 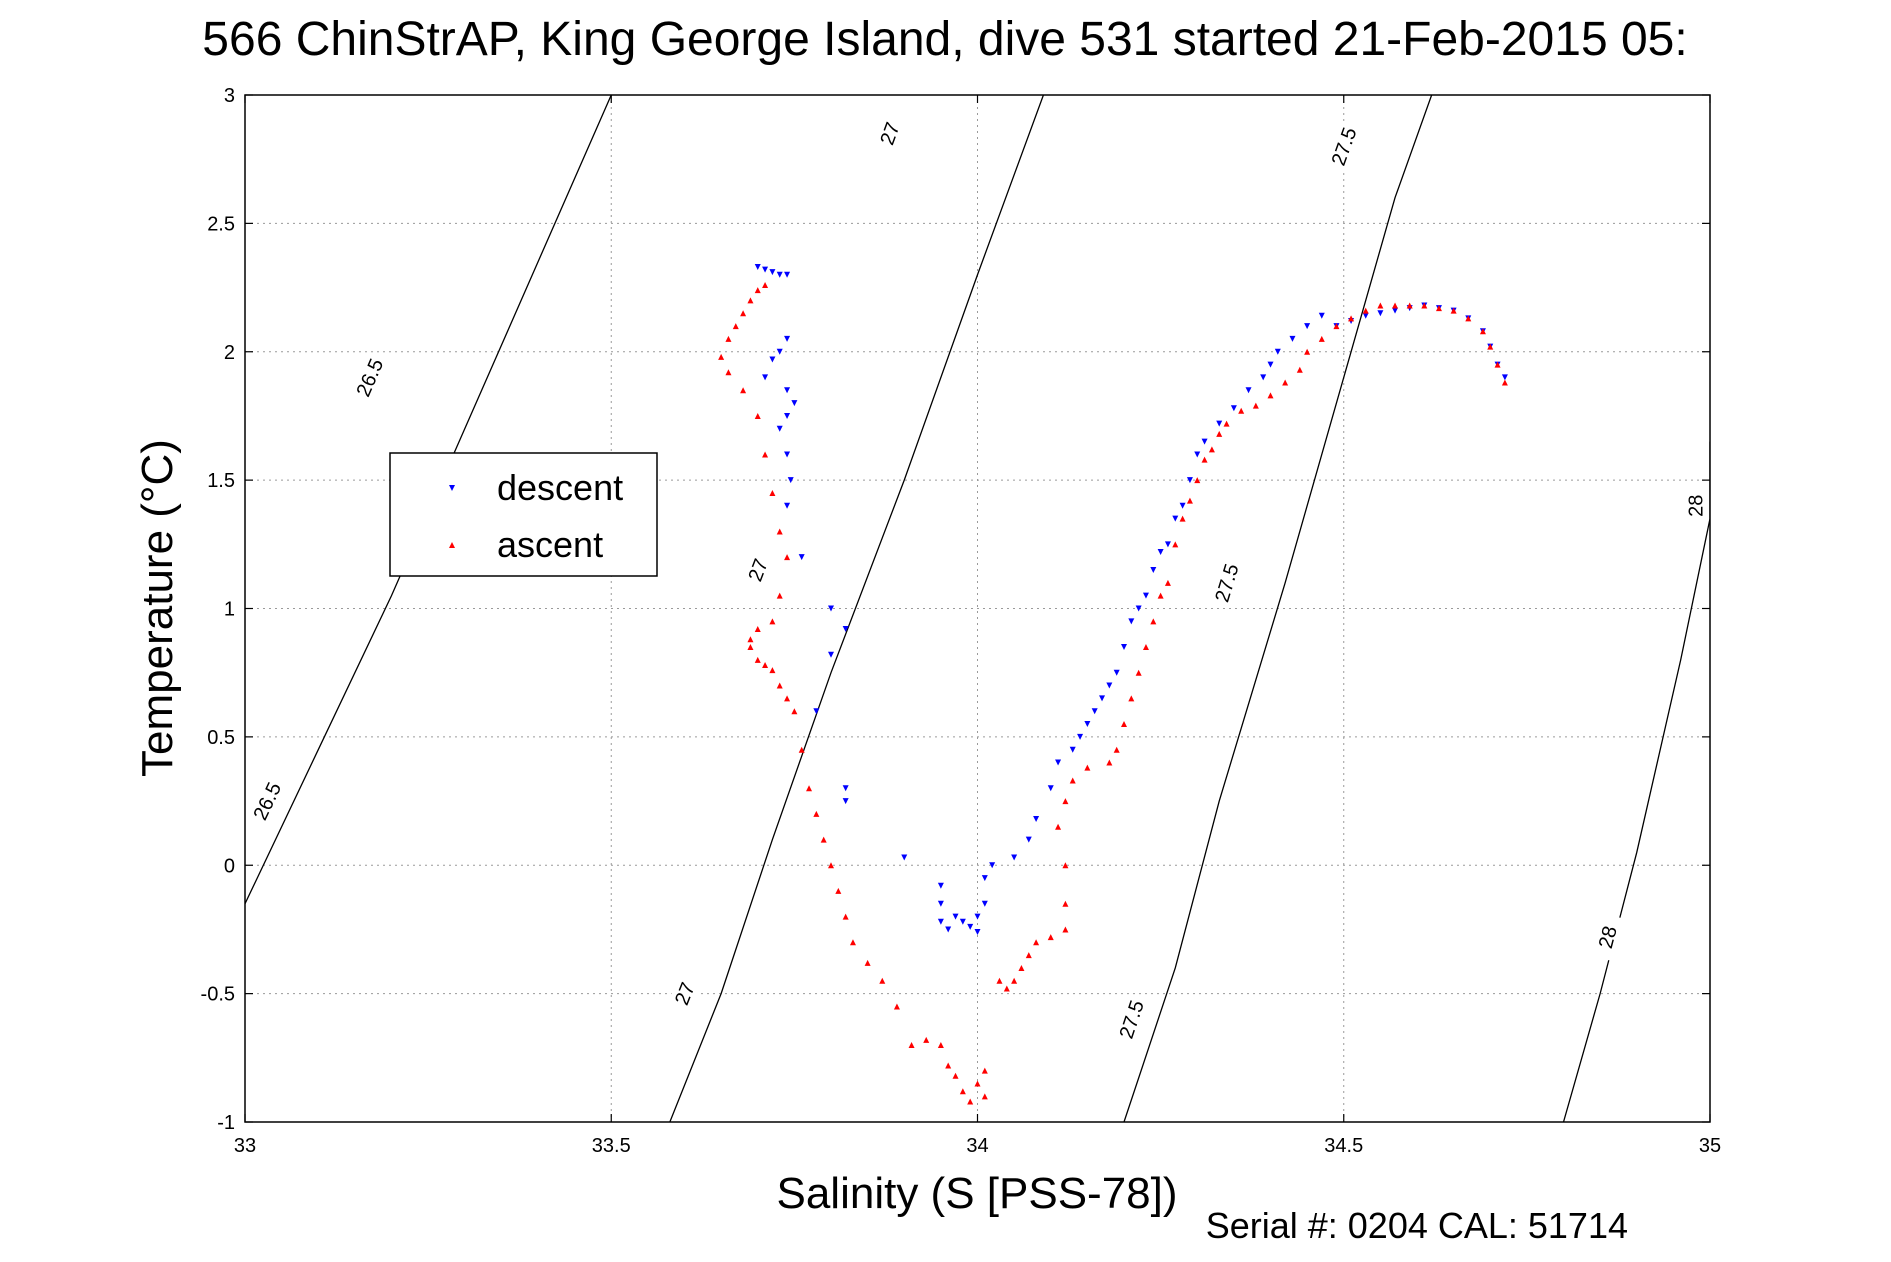 I want to click on y-tick-label: 2, so click(x=229, y=353).